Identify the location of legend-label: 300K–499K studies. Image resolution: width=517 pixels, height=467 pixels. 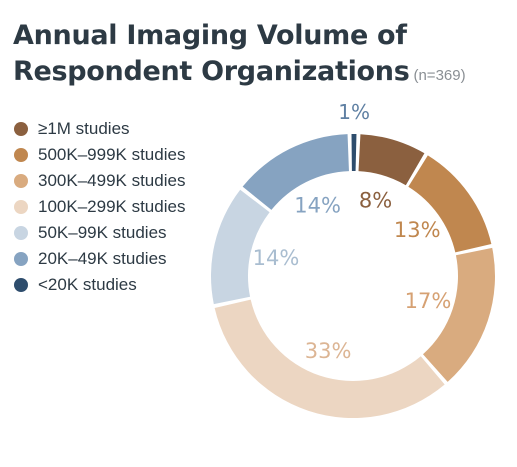
(112, 180).